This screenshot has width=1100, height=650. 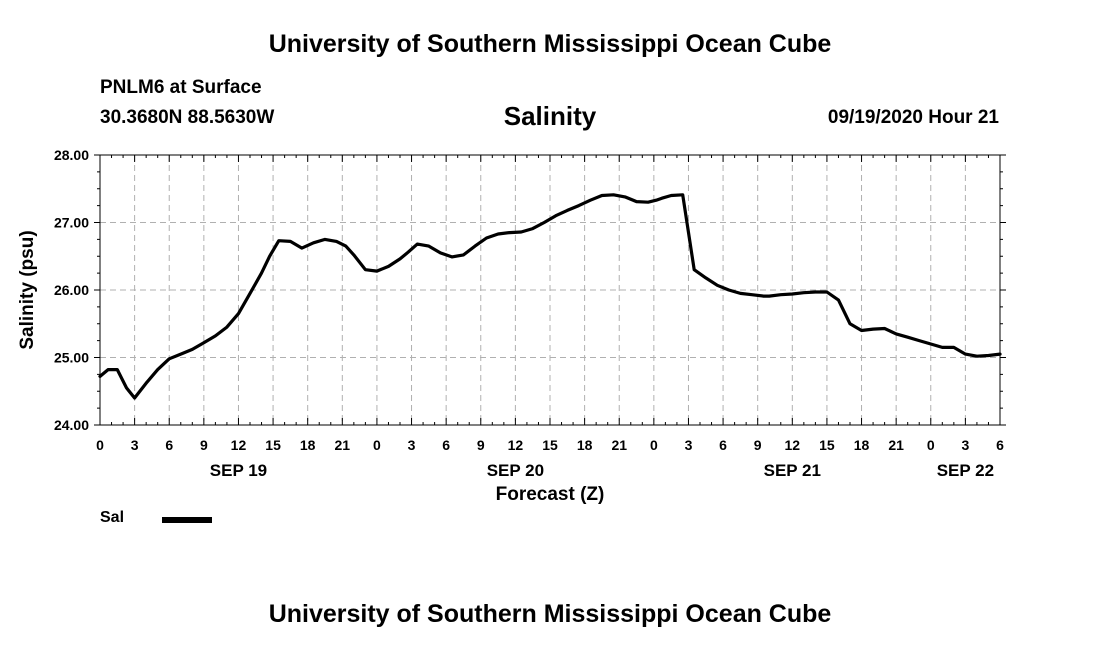 I want to click on y-tick-label: 25.00, so click(x=71, y=358).